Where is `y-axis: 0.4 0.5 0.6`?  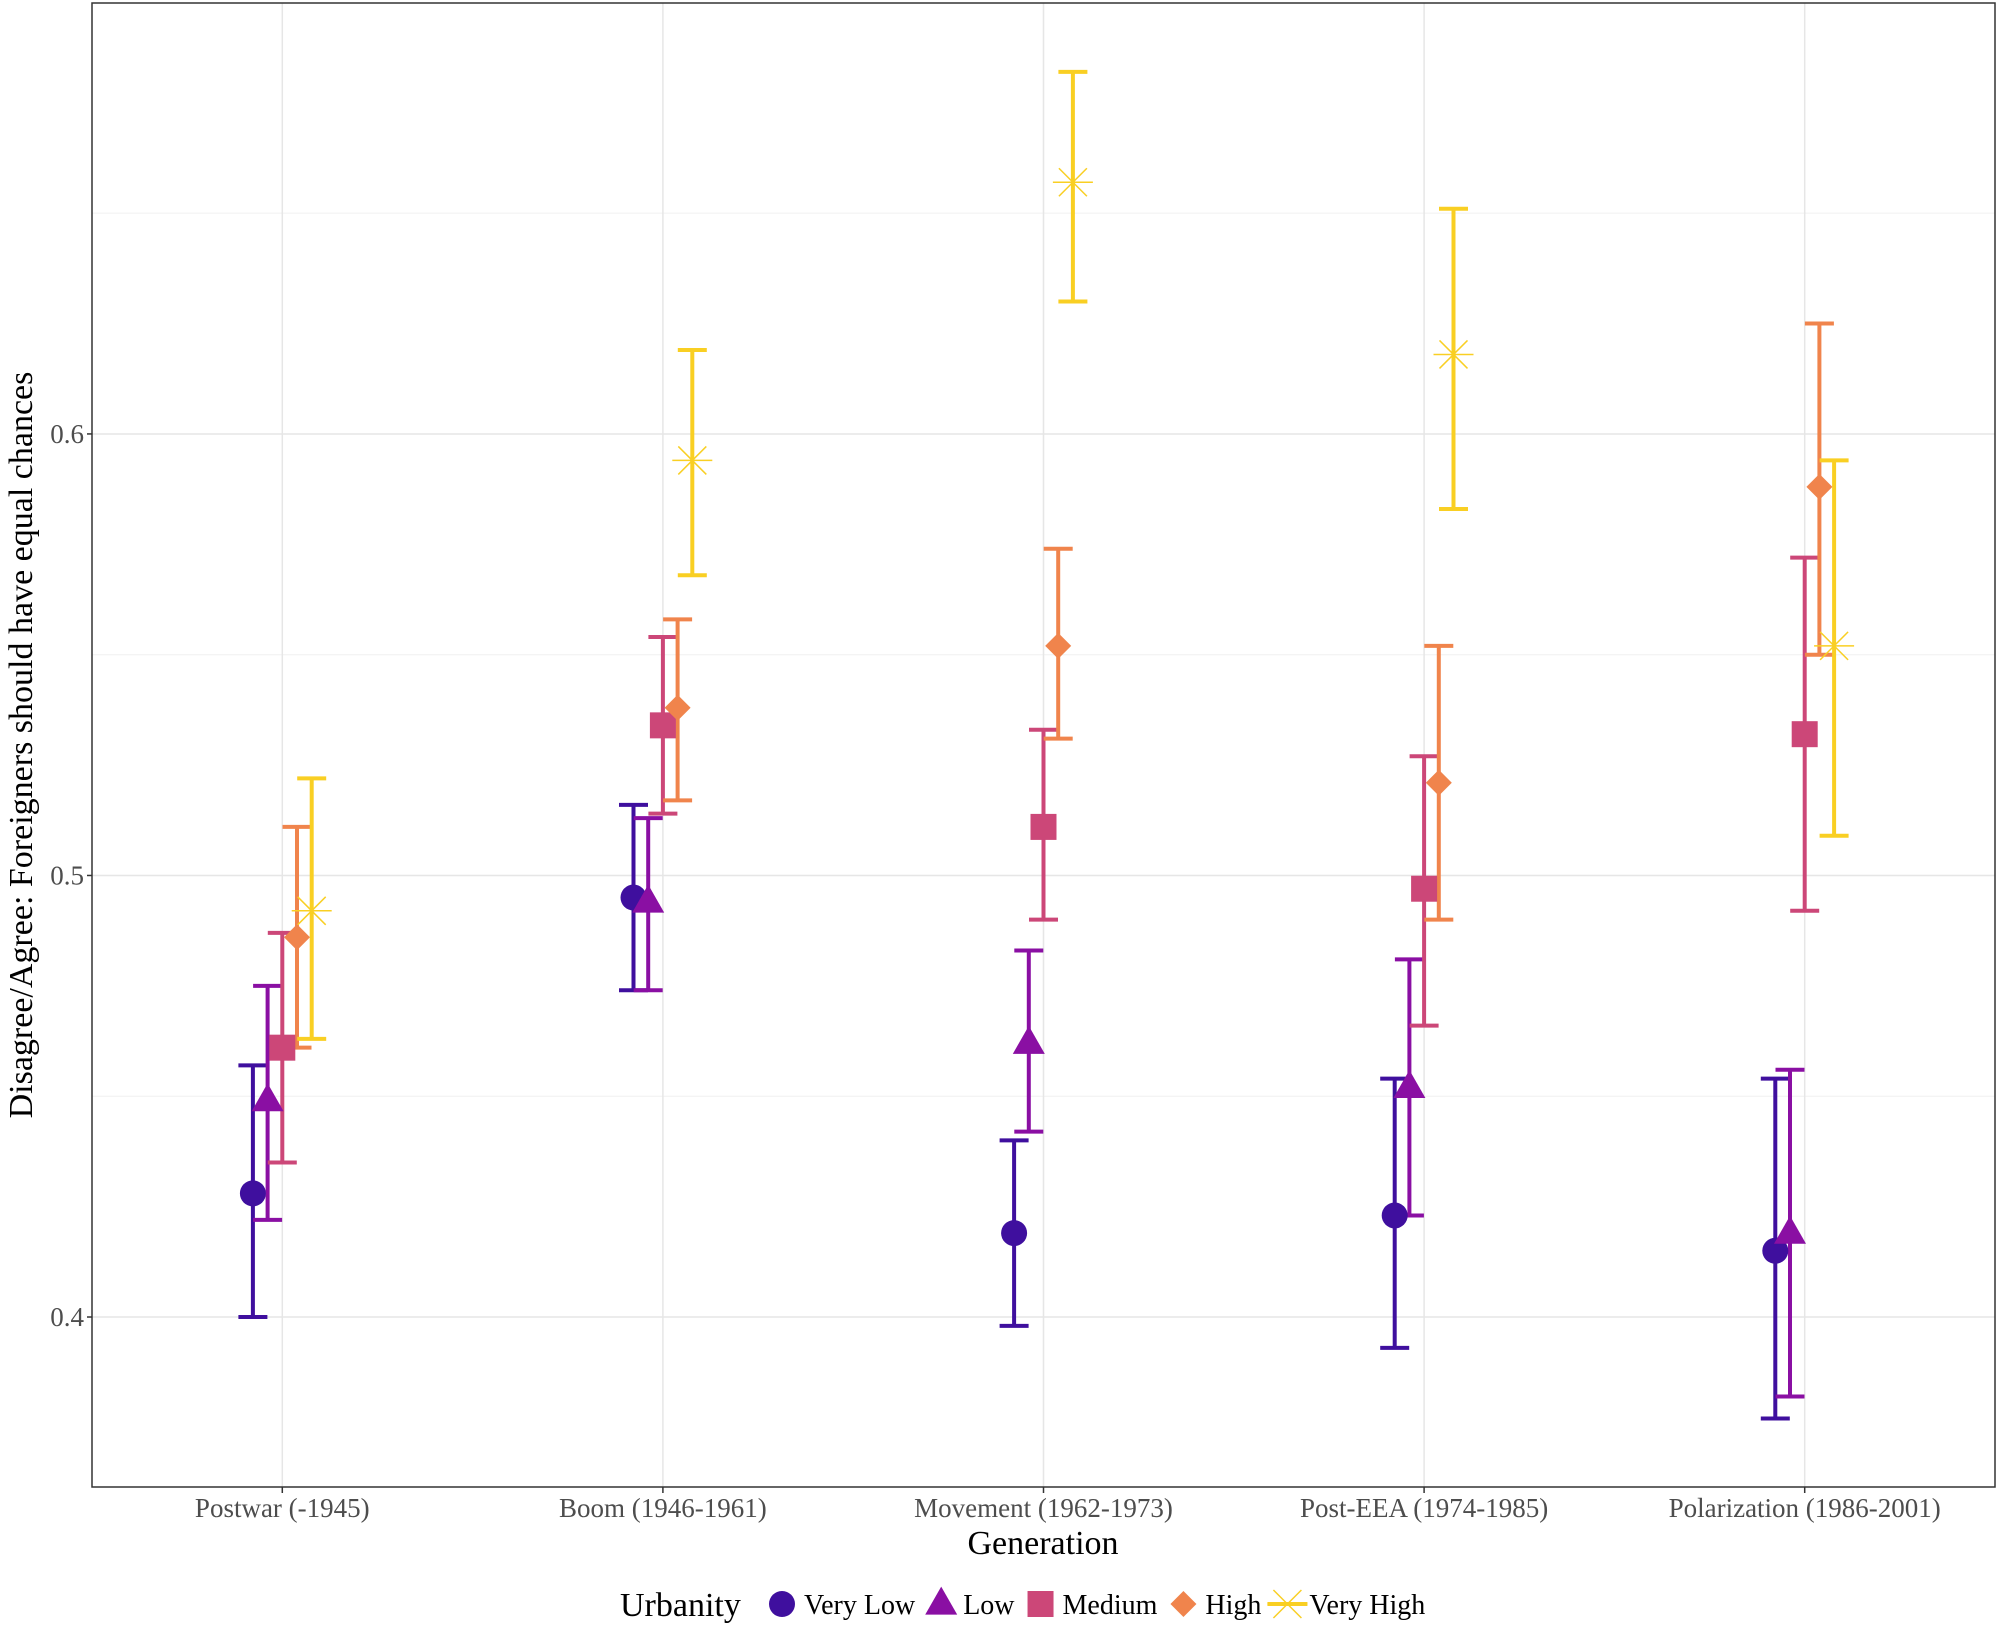 y-axis: 0.4 0.5 0.6 is located at coordinates (71, 875).